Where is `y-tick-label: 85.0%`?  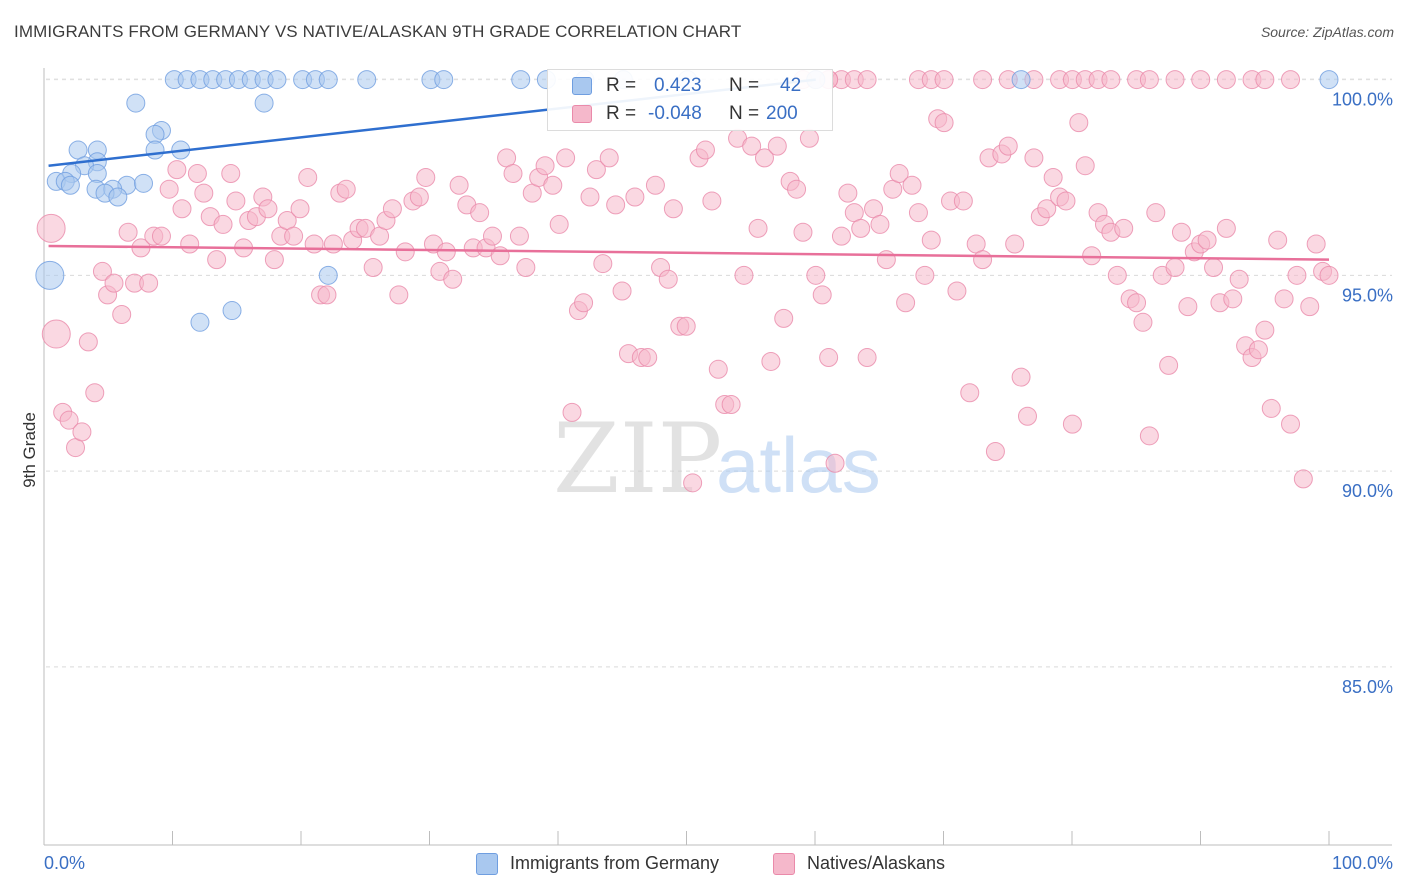 y-tick-label: 85.0% is located at coordinates (1367, 687).